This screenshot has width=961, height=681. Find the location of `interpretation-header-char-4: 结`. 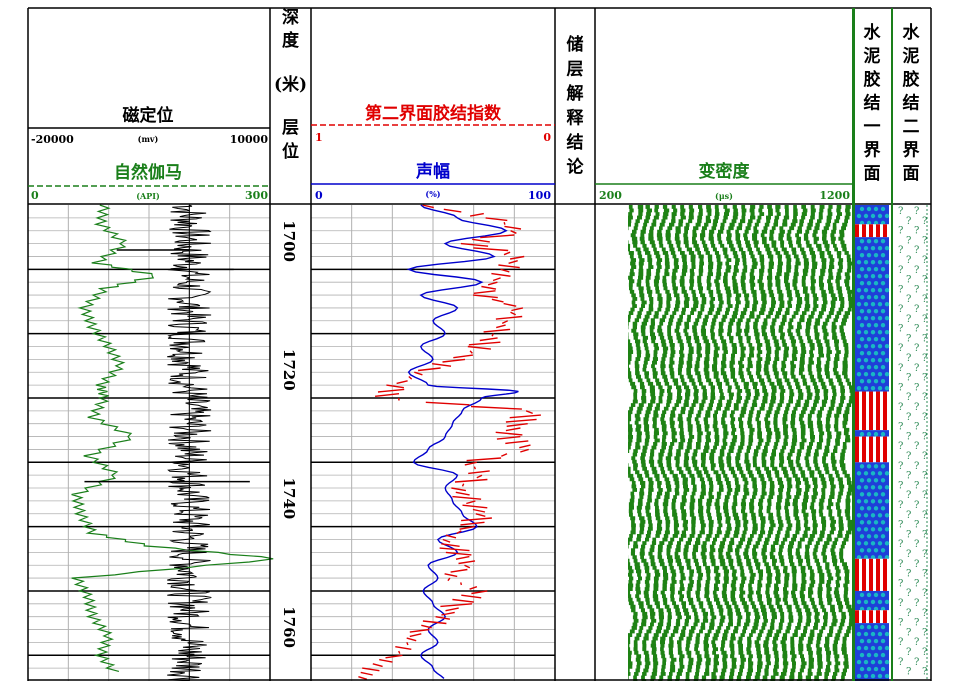

interpretation-header-char-4: 结 is located at coordinates (575, 142).